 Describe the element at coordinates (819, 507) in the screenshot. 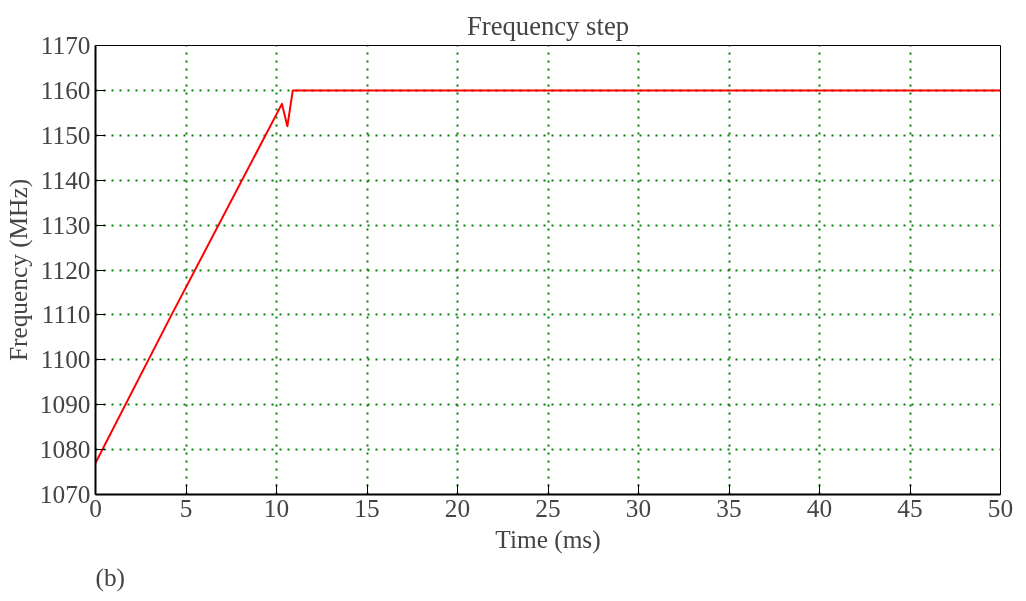

I see `x-tick-label: 40` at that location.